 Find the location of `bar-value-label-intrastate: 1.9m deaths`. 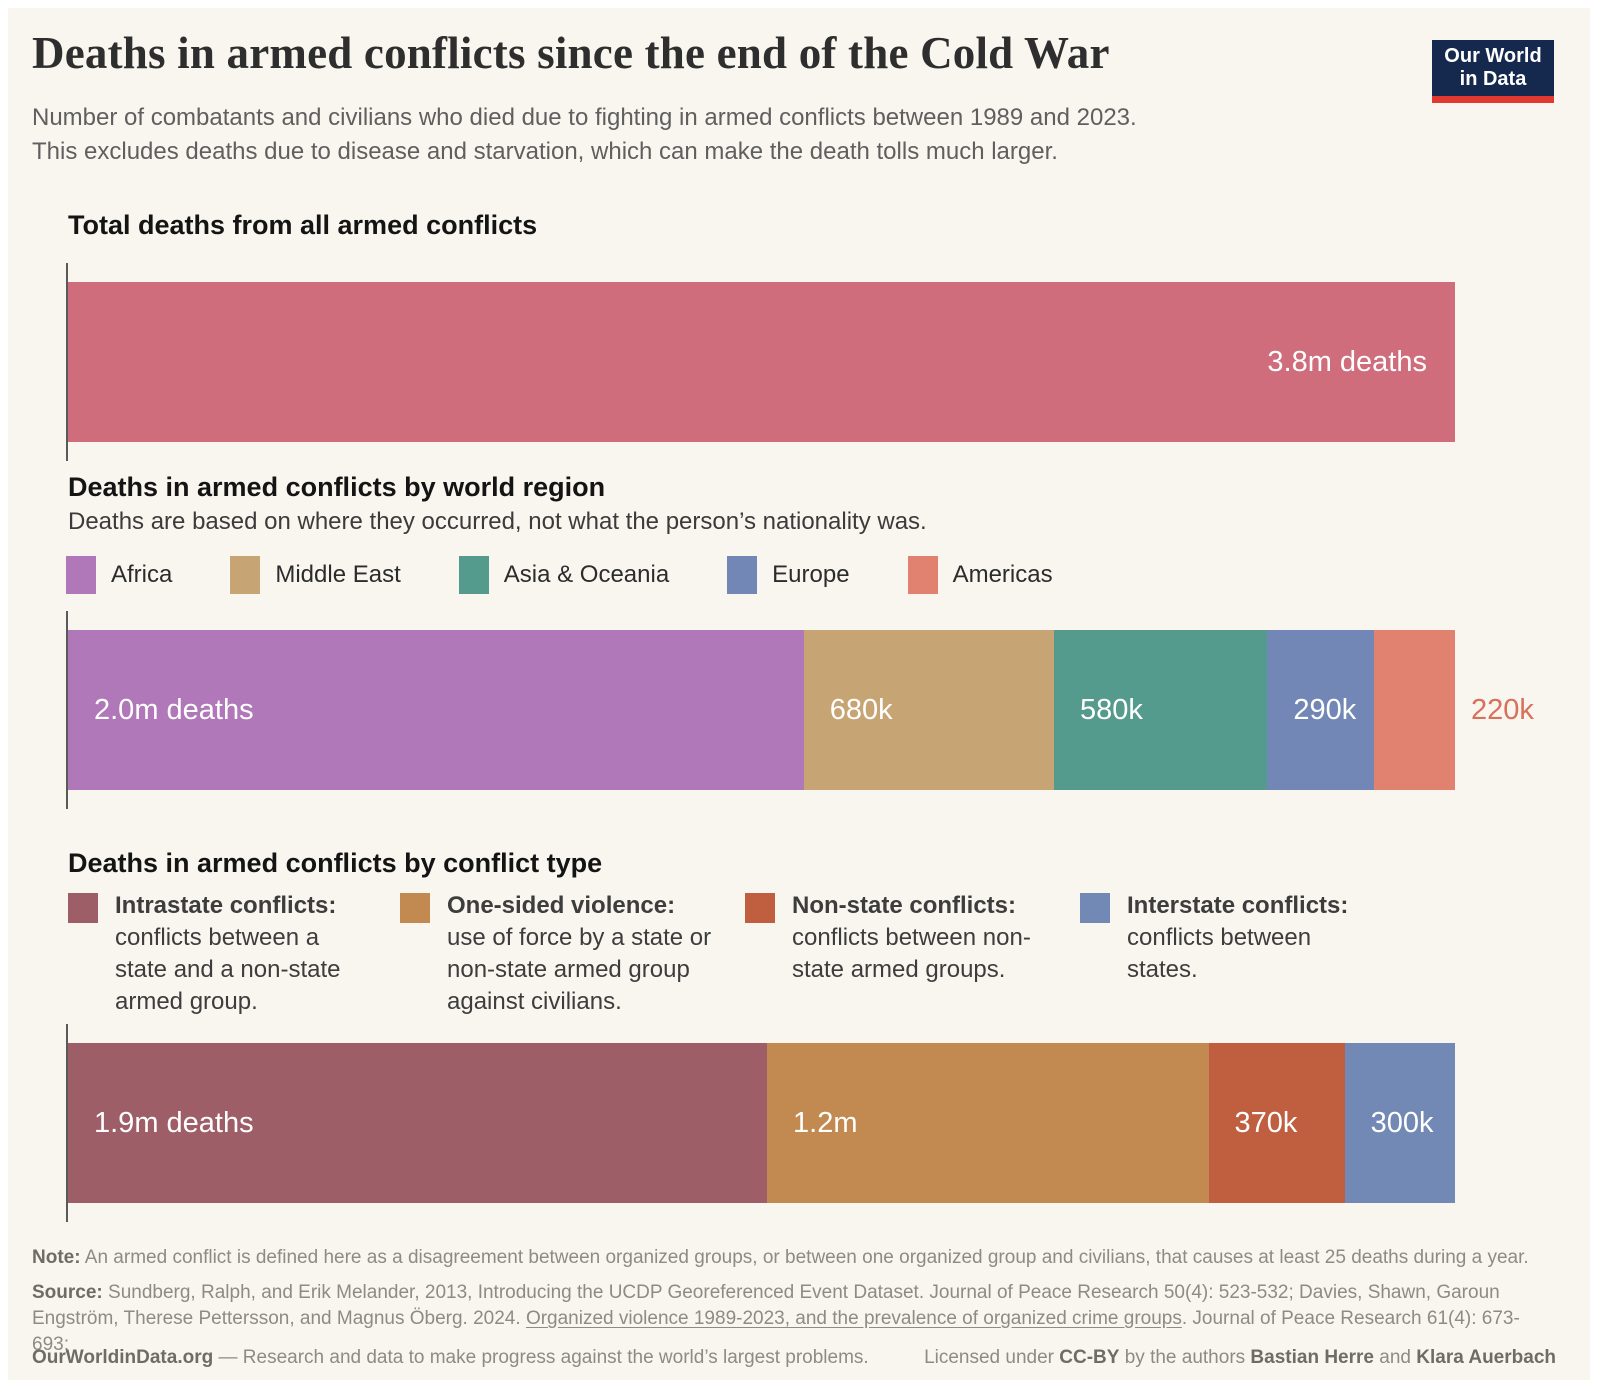

bar-value-label-intrastate: 1.9m deaths is located at coordinates (174, 1122).